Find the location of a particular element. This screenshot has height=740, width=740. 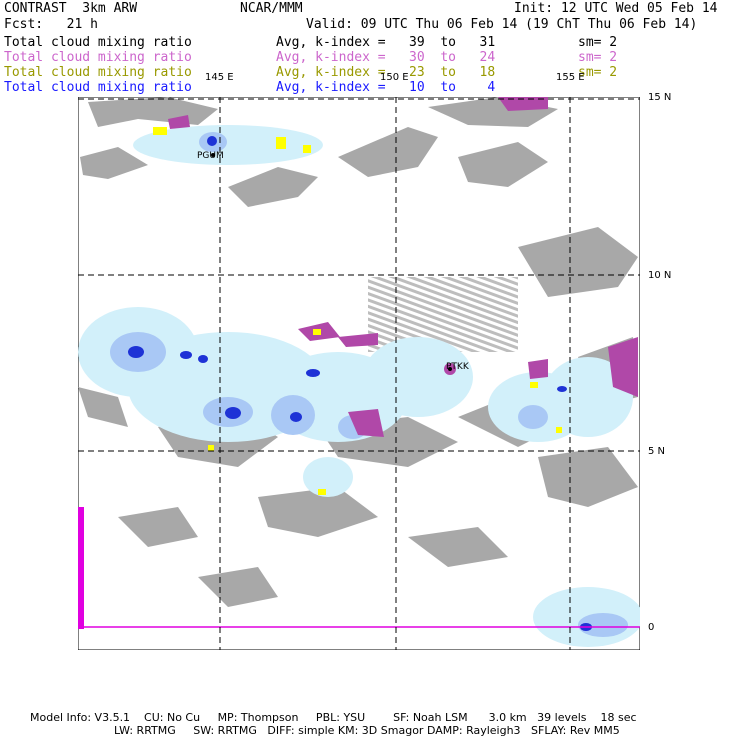

station-label-ptkk: PTKK is located at coordinates (457, 367).